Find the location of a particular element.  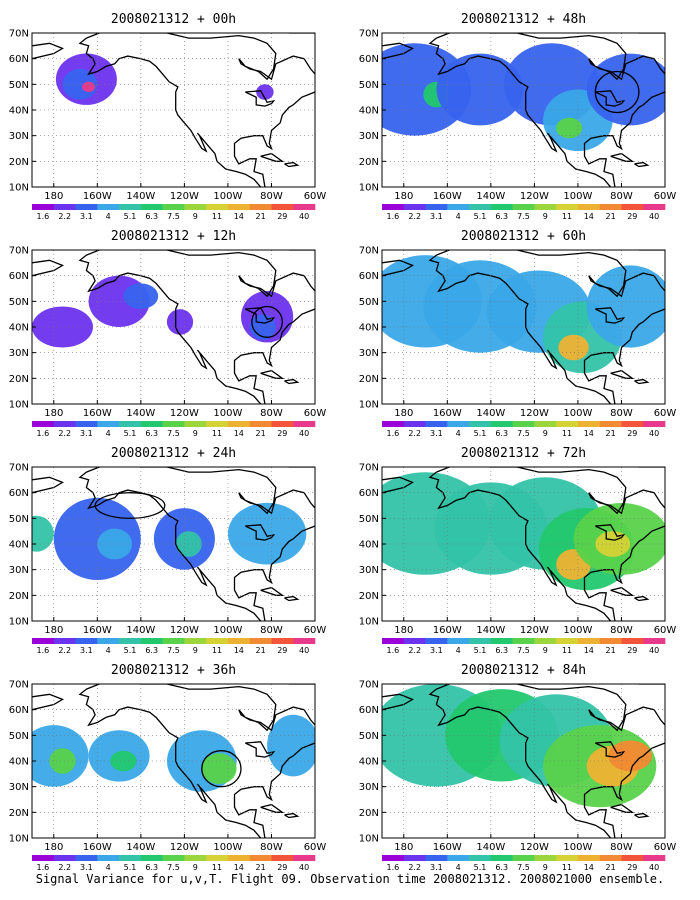

panel-title: 2008021312 + 00h is located at coordinates (173, 19).